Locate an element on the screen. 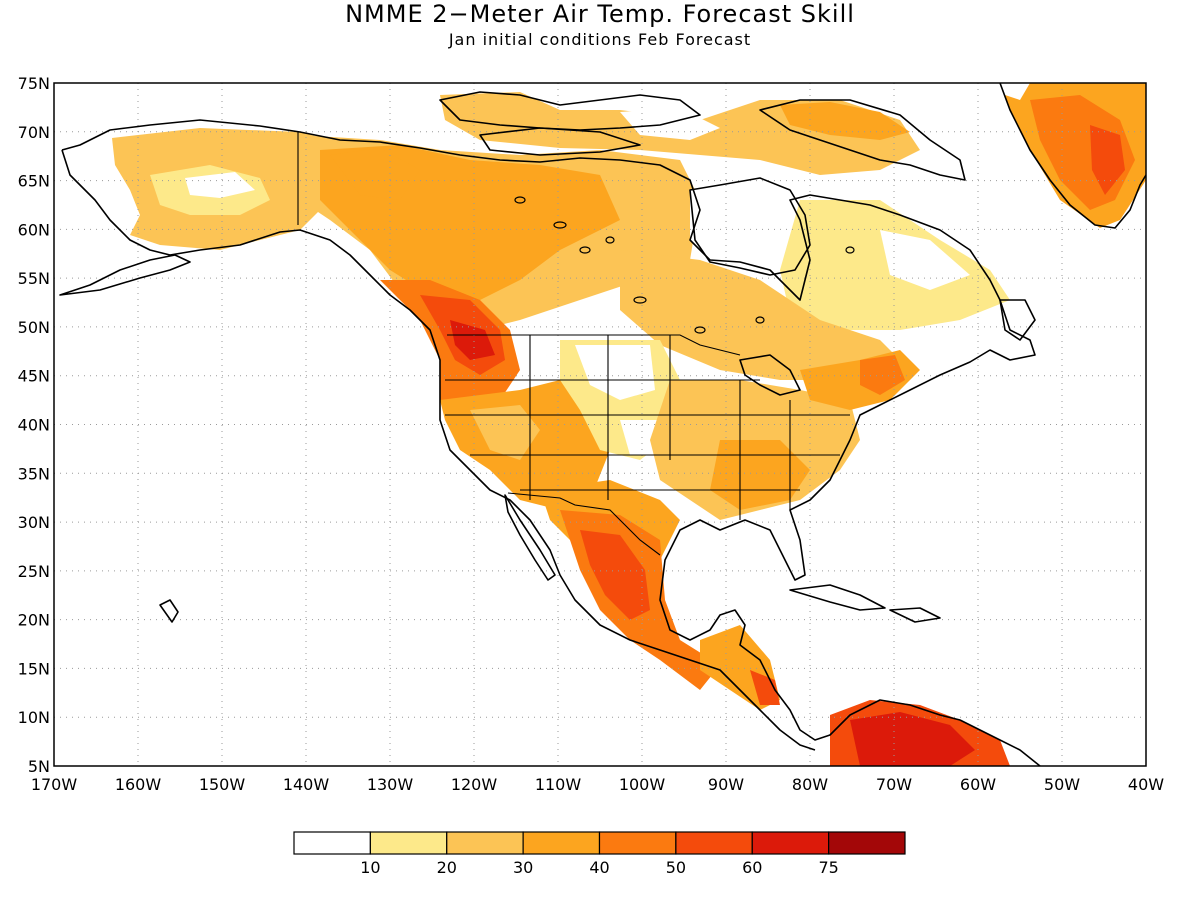 This screenshot has width=1200, height=900. lat-tick-label: 5N is located at coordinates (39, 766).